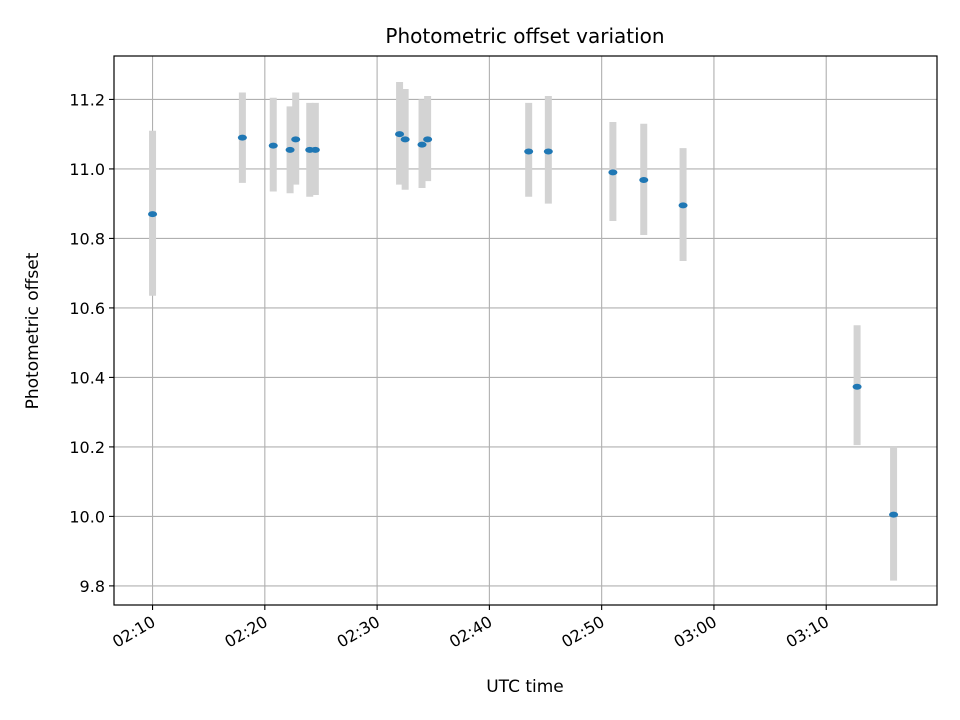 The image size is (960, 720). Describe the element at coordinates (87, 308) in the screenshot. I see `y-tick-label: 10.6` at that location.